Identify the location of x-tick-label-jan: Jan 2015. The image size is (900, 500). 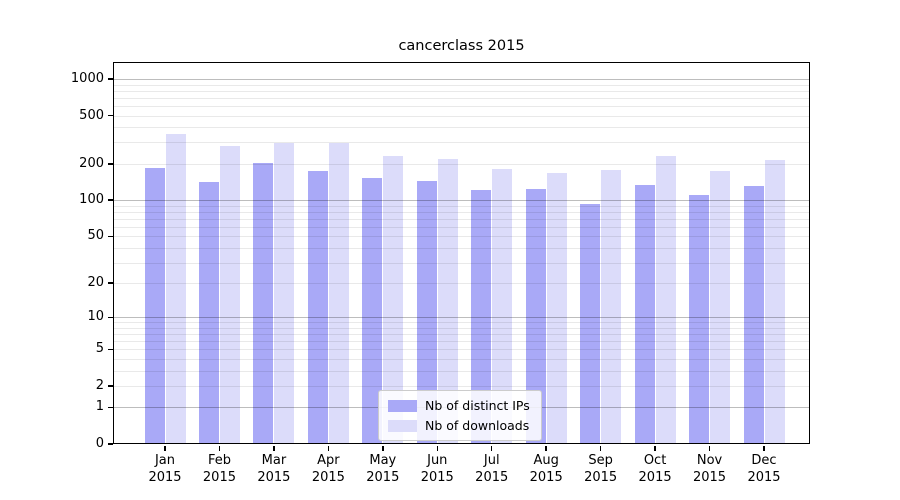
(165, 469).